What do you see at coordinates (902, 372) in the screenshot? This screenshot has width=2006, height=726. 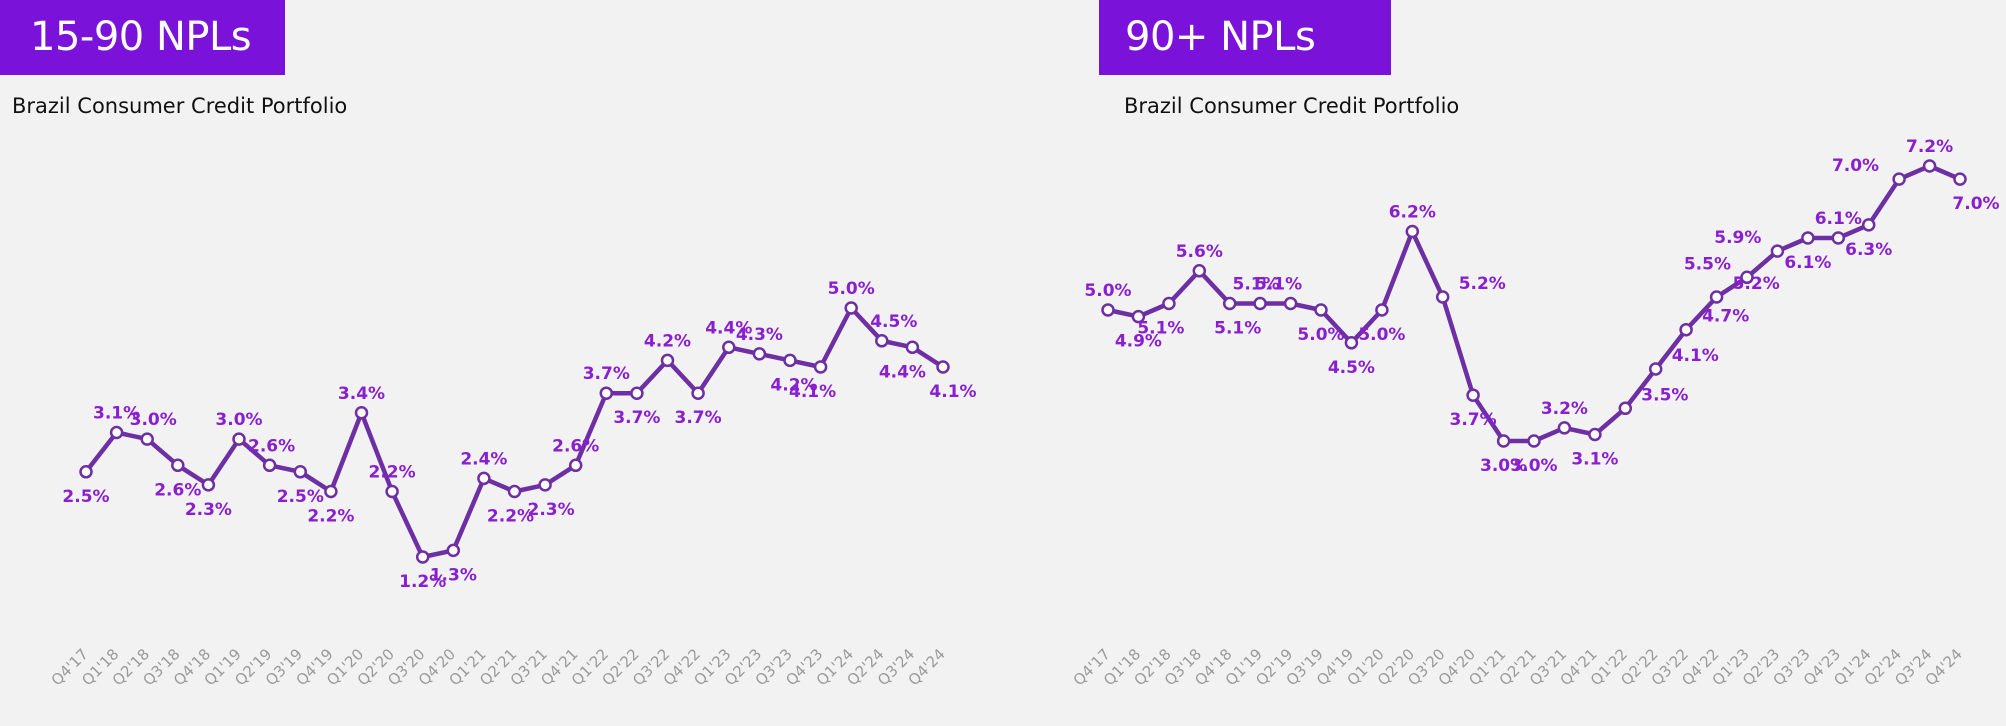 I see `data-label: 4.4%` at bounding box center [902, 372].